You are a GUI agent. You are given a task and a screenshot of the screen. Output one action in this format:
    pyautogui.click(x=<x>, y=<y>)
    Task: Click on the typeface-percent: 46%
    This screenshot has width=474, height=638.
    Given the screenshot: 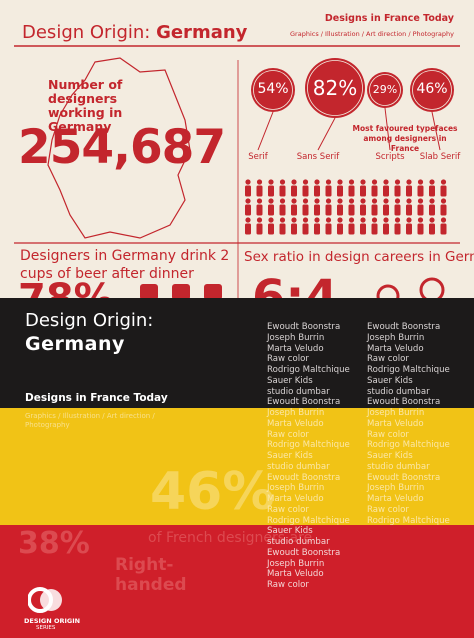 What is the action you would take?
    pyautogui.click(x=432, y=89)
    